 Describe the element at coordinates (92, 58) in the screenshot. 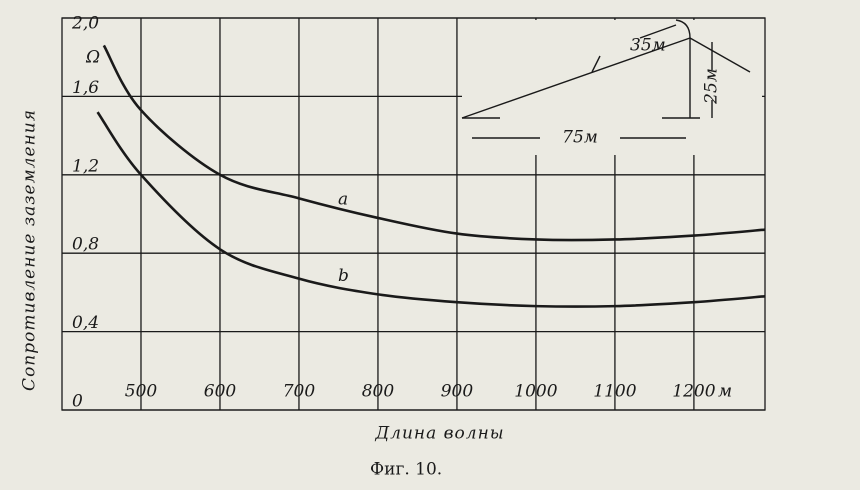

I see `y-unit: Ω` at that location.